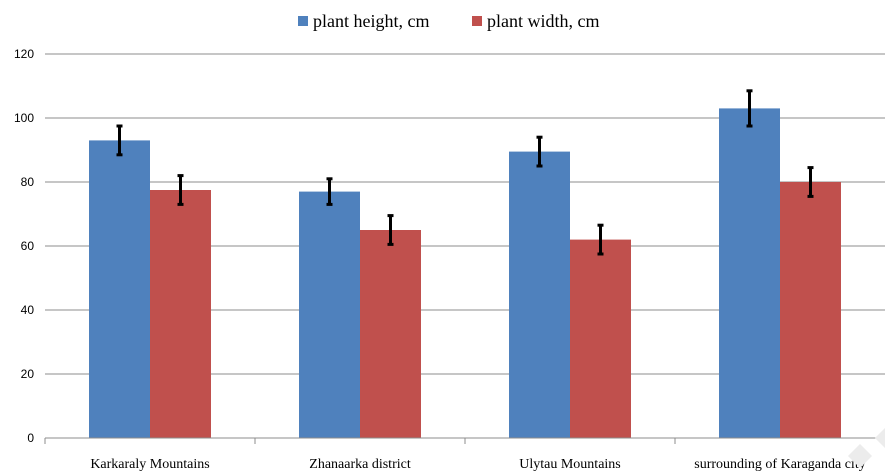 This screenshot has height=471, width=885. Describe the element at coordinates (779, 464) in the screenshot. I see `x-category-label: surrounding of Karaganda city` at that location.